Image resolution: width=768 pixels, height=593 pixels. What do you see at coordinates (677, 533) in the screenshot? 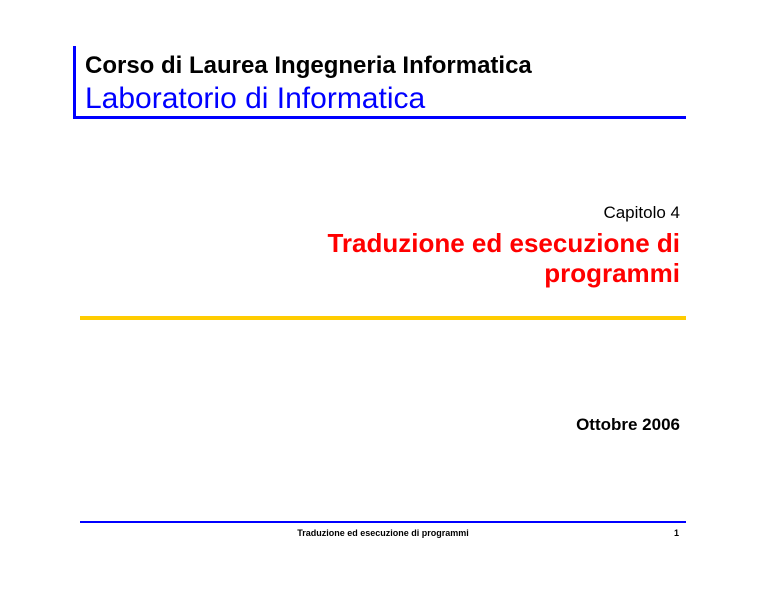
I see `page-number: 1` at bounding box center [677, 533].